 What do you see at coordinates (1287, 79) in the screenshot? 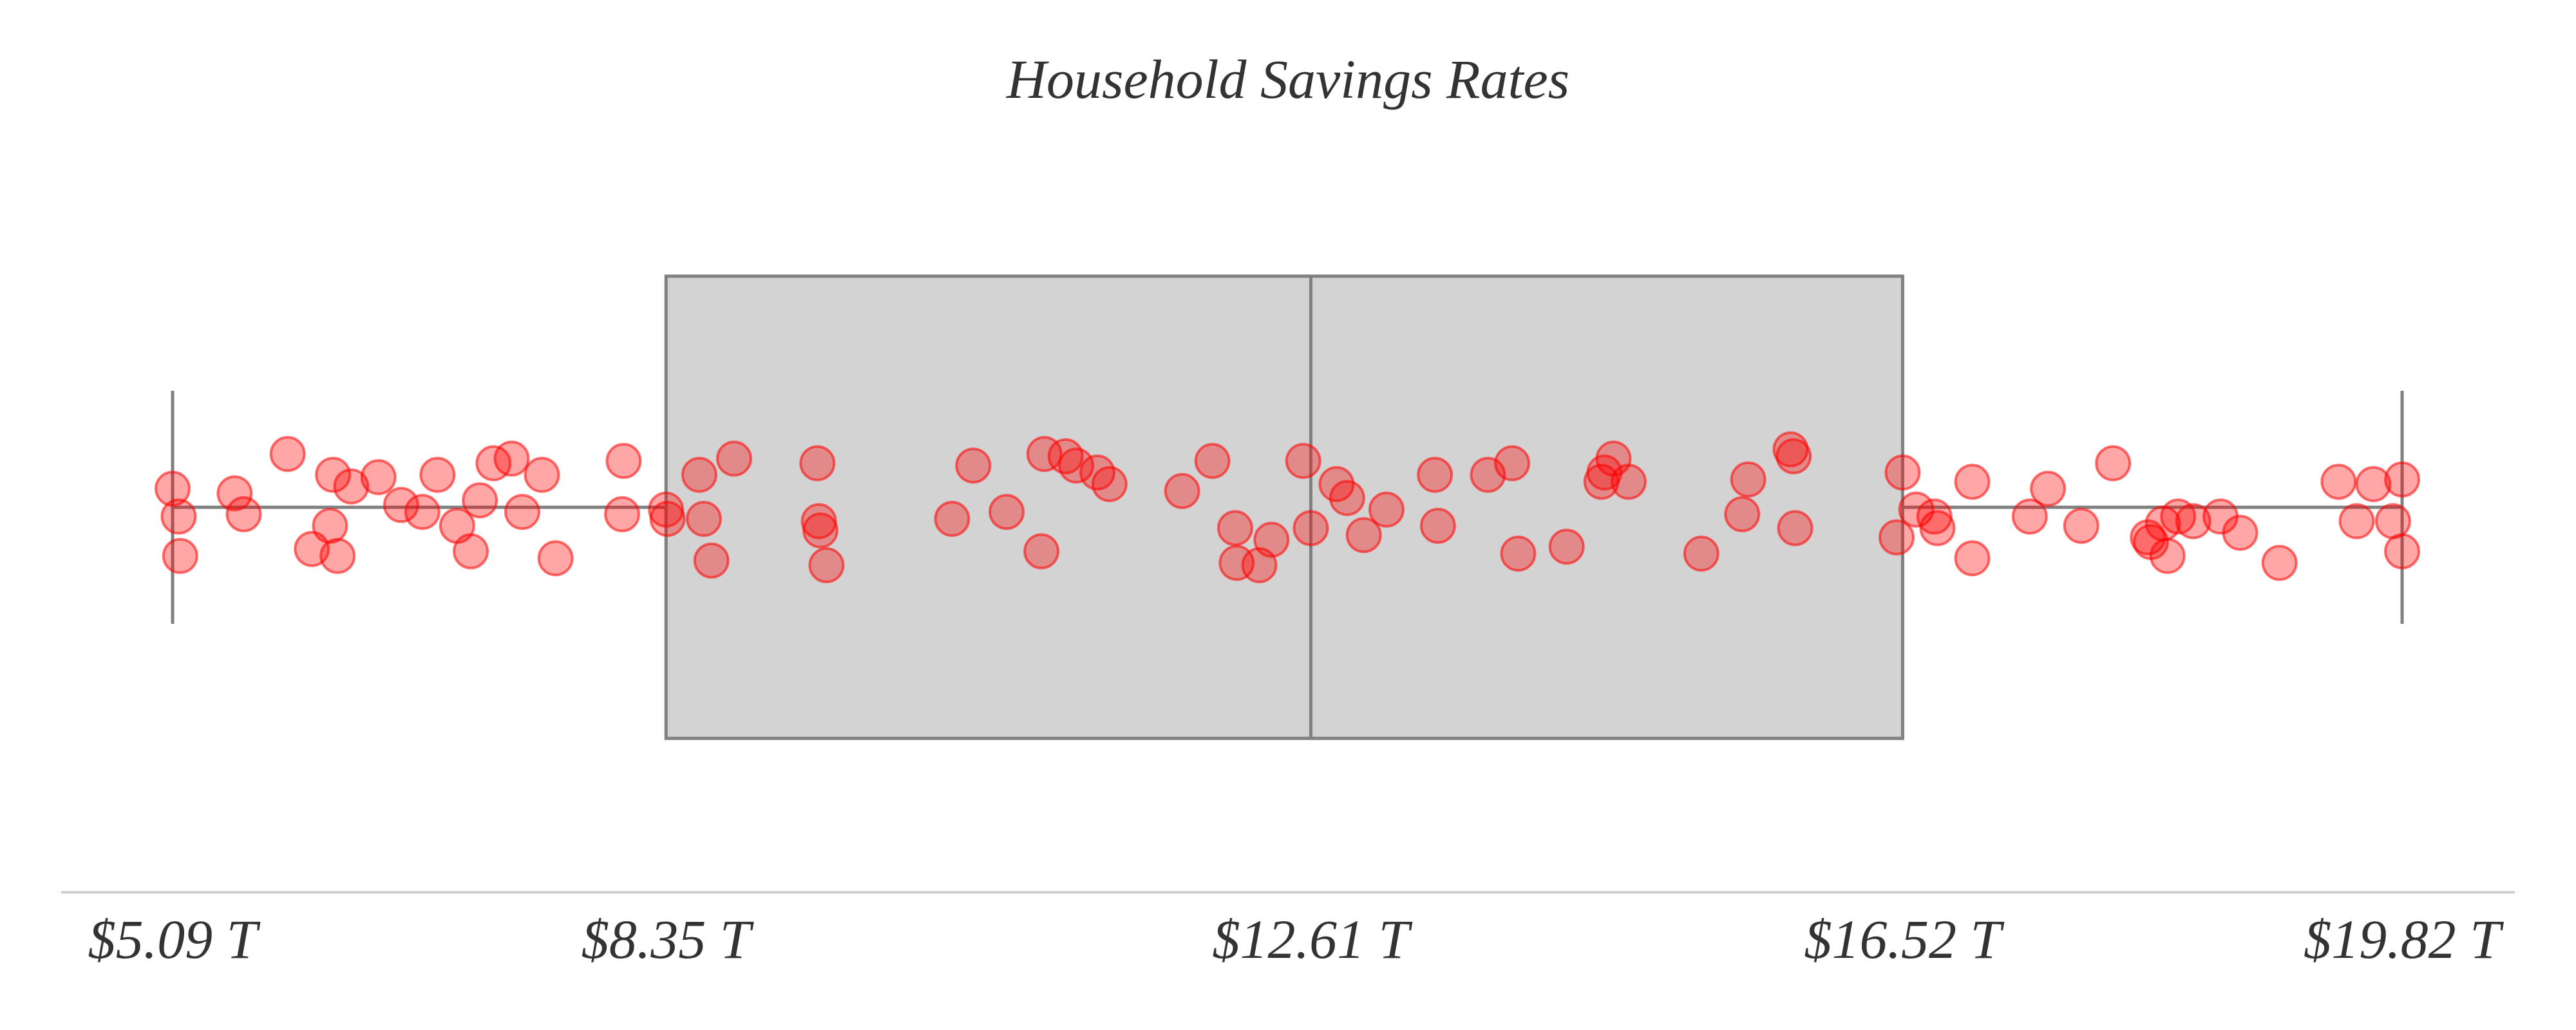
I see `chart-title: Household Savings Rates` at bounding box center [1287, 79].